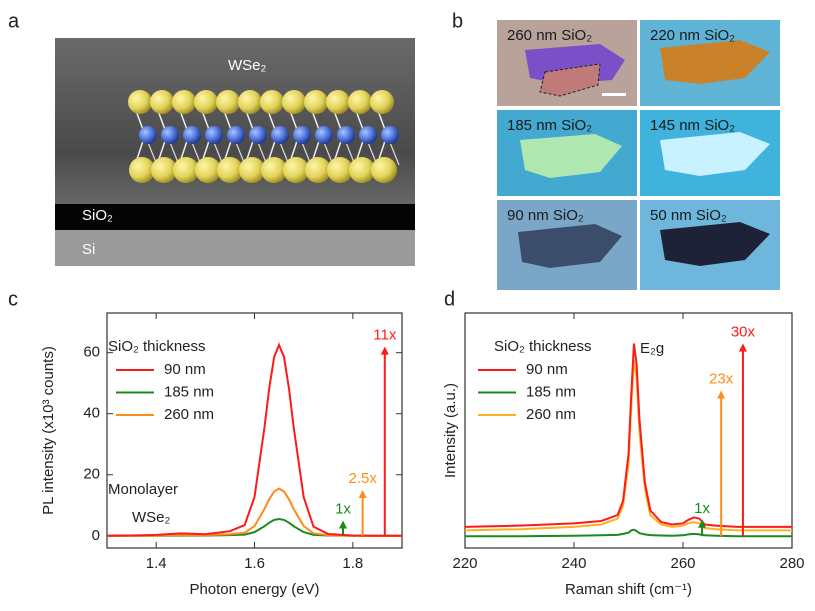 The height and width of the screenshot is (611, 815). I want to click on y-axis-label: PL intensity (x10³ counts), so click(48, 430).